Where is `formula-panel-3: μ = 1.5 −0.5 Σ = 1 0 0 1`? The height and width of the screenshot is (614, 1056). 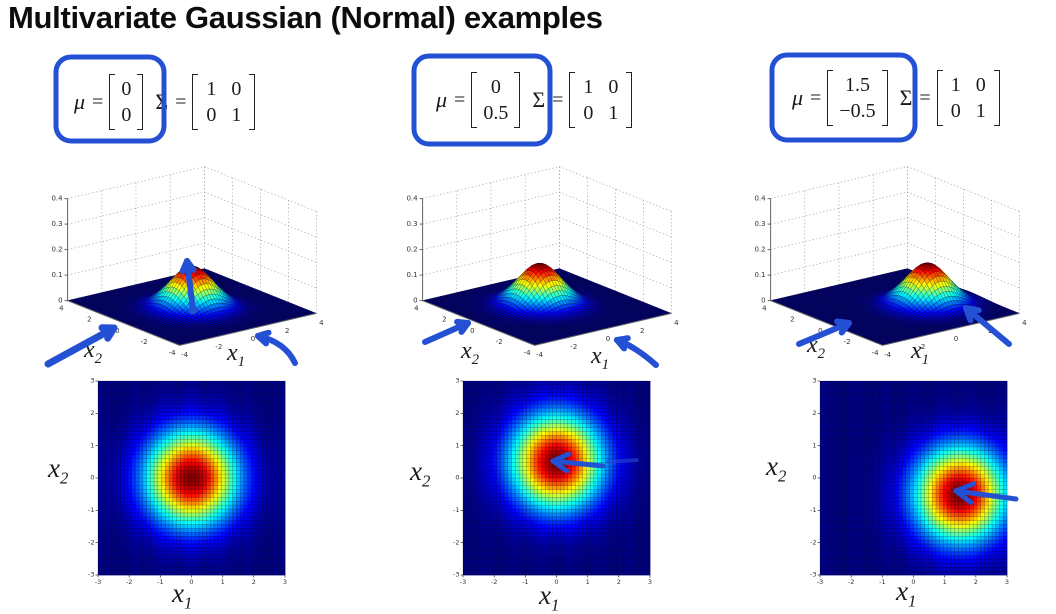 formula-panel-3: μ = 1.5 −0.5 Σ = 1 0 0 1 is located at coordinates (896, 98).